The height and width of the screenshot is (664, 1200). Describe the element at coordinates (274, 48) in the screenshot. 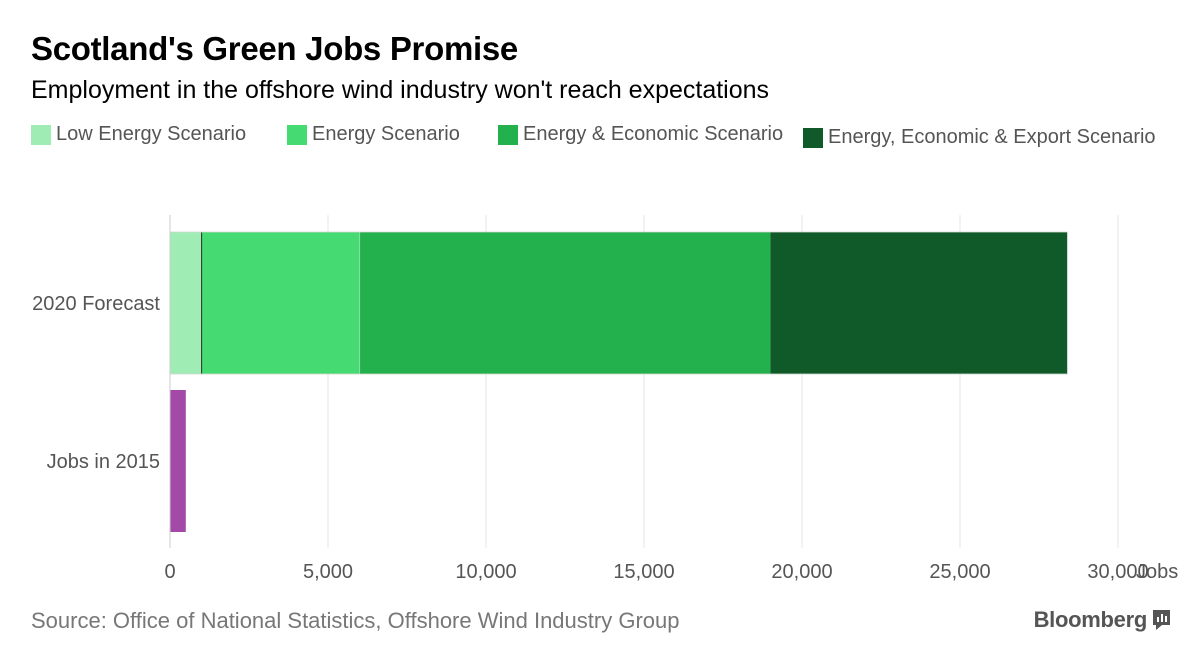

I see `chart-title: Scotland's Green Jobs Promise` at that location.